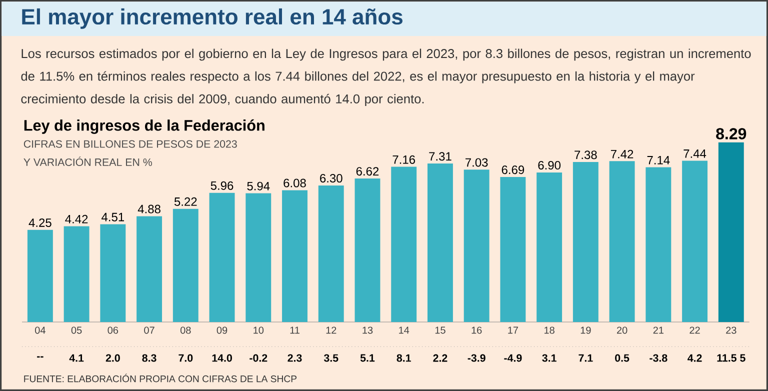  I want to click on text: 11.5 5, so click(731, 358).